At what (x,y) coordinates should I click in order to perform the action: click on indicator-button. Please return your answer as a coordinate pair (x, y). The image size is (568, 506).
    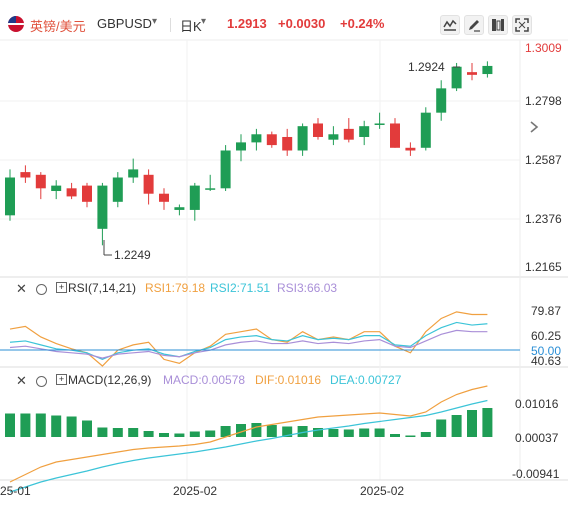
    Looking at the image, I should click on (450, 25).